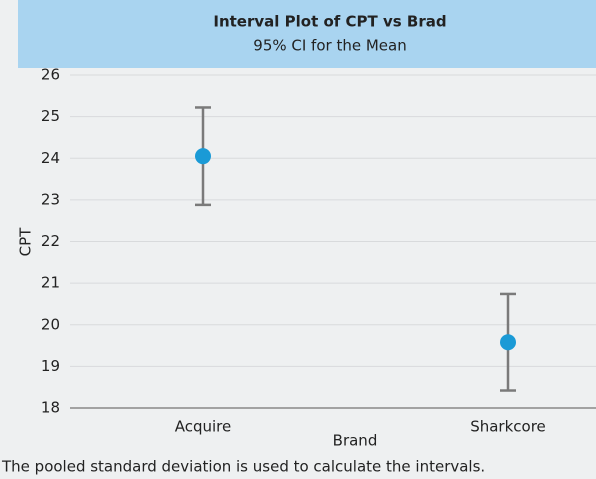 Image resolution: width=596 pixels, height=479 pixels. What do you see at coordinates (50, 116) in the screenshot?
I see `y-tick-label: 25` at bounding box center [50, 116].